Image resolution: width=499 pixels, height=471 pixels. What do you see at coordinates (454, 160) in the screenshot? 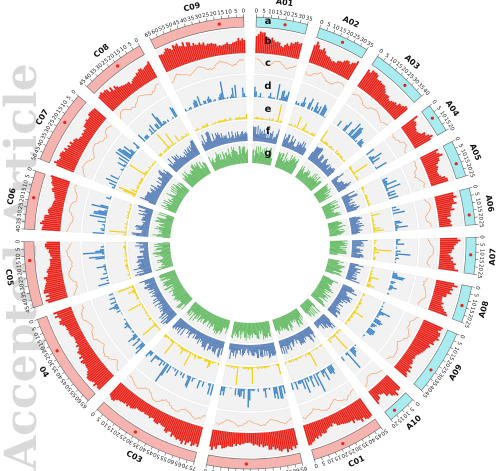
I see `ideogram-a05` at bounding box center [454, 160].